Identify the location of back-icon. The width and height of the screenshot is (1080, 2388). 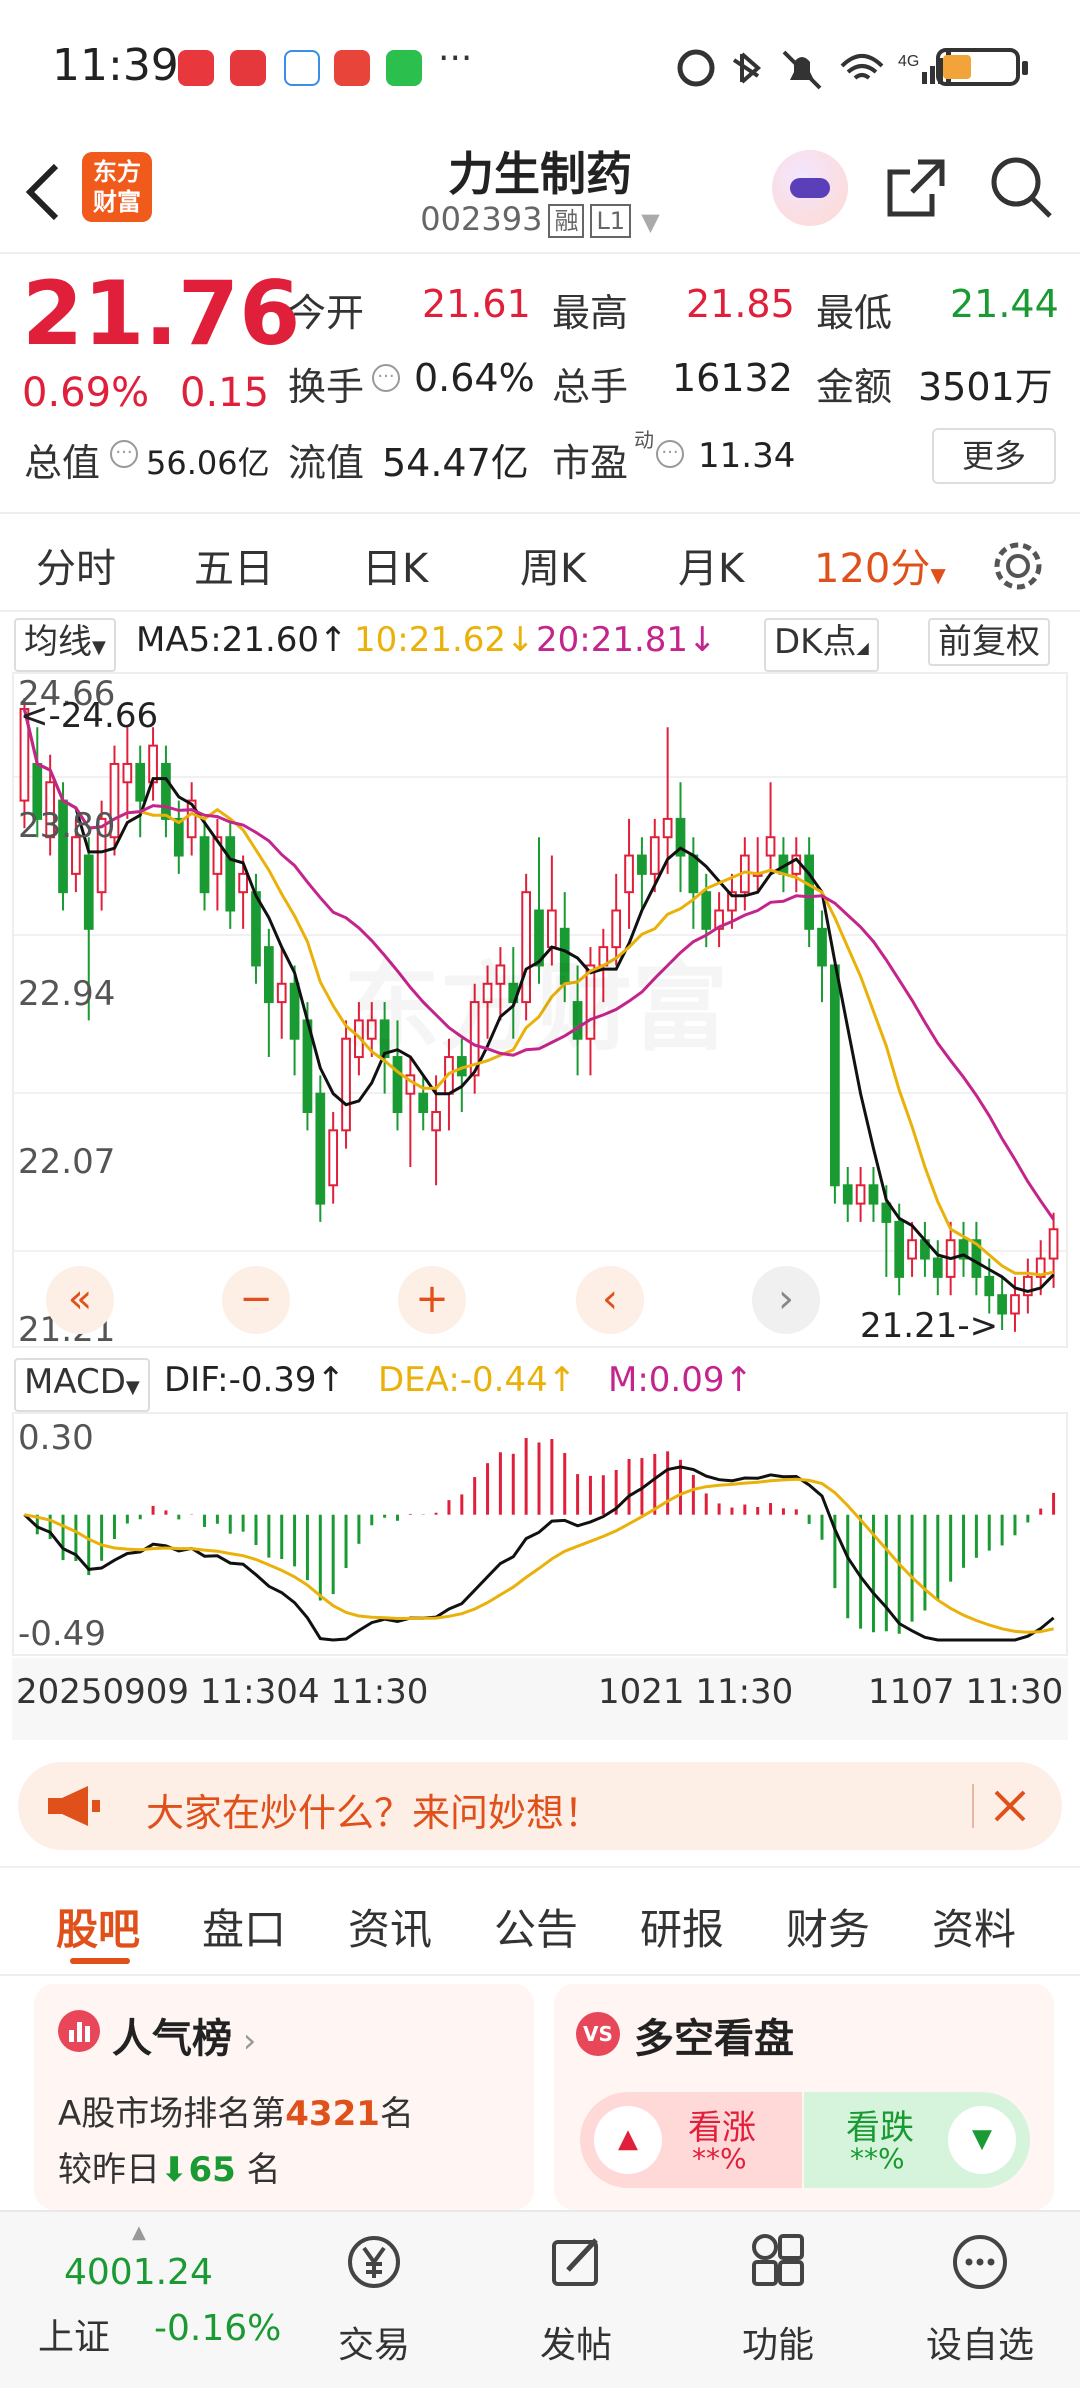
(42, 192).